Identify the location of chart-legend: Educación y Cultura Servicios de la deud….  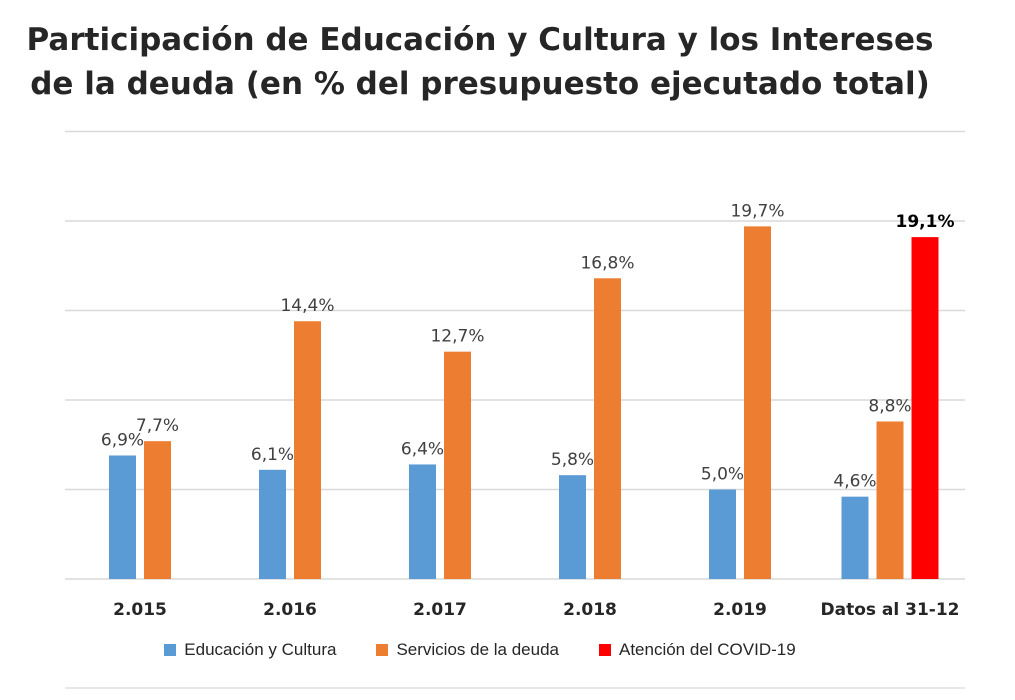
(480, 650).